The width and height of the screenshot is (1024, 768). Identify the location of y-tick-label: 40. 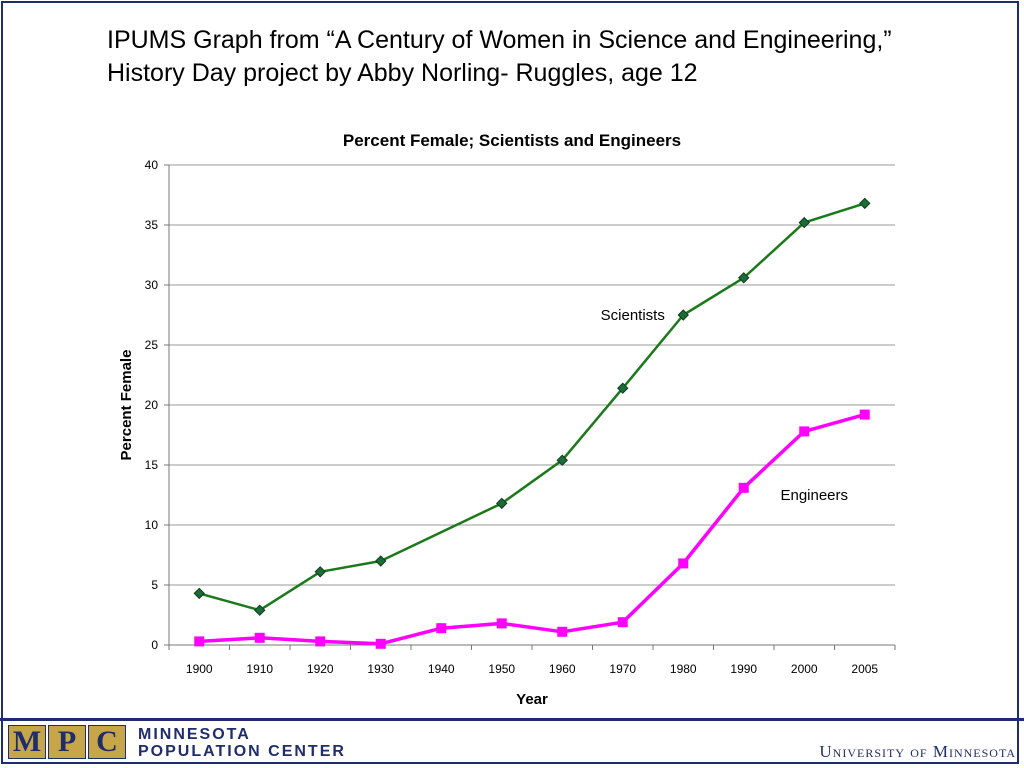
(152, 165).